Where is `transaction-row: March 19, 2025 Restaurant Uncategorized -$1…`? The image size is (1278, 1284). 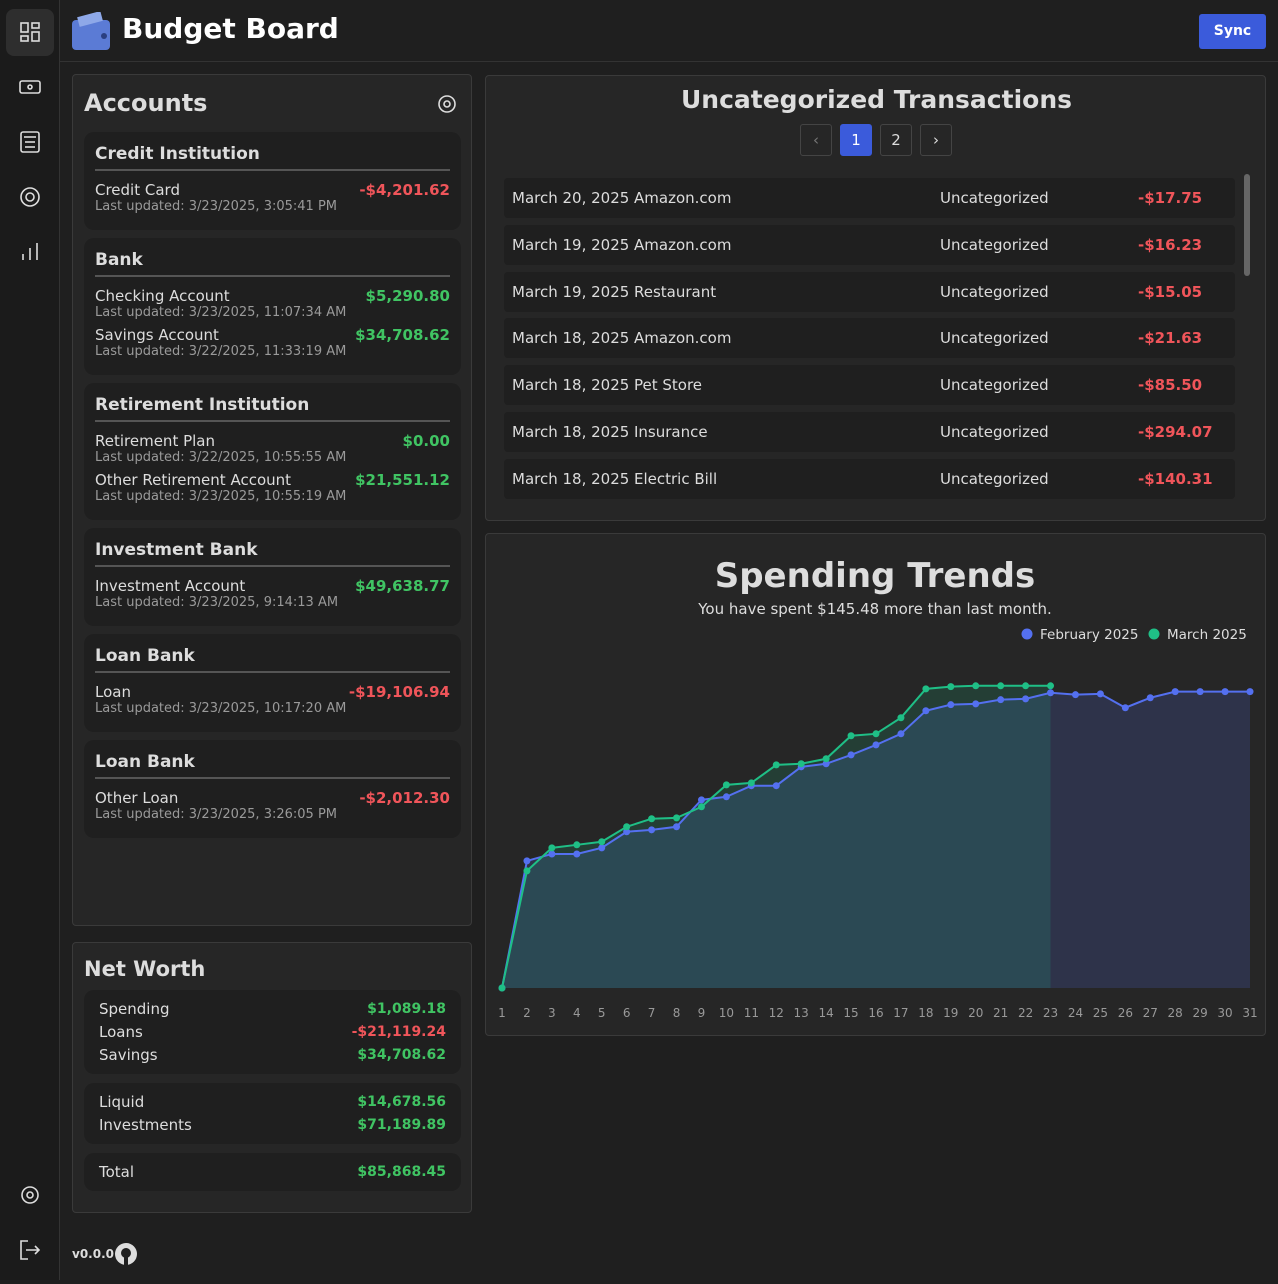 transaction-row: March 19, 2025 Restaurant Uncategorized -$1… is located at coordinates (869, 291).